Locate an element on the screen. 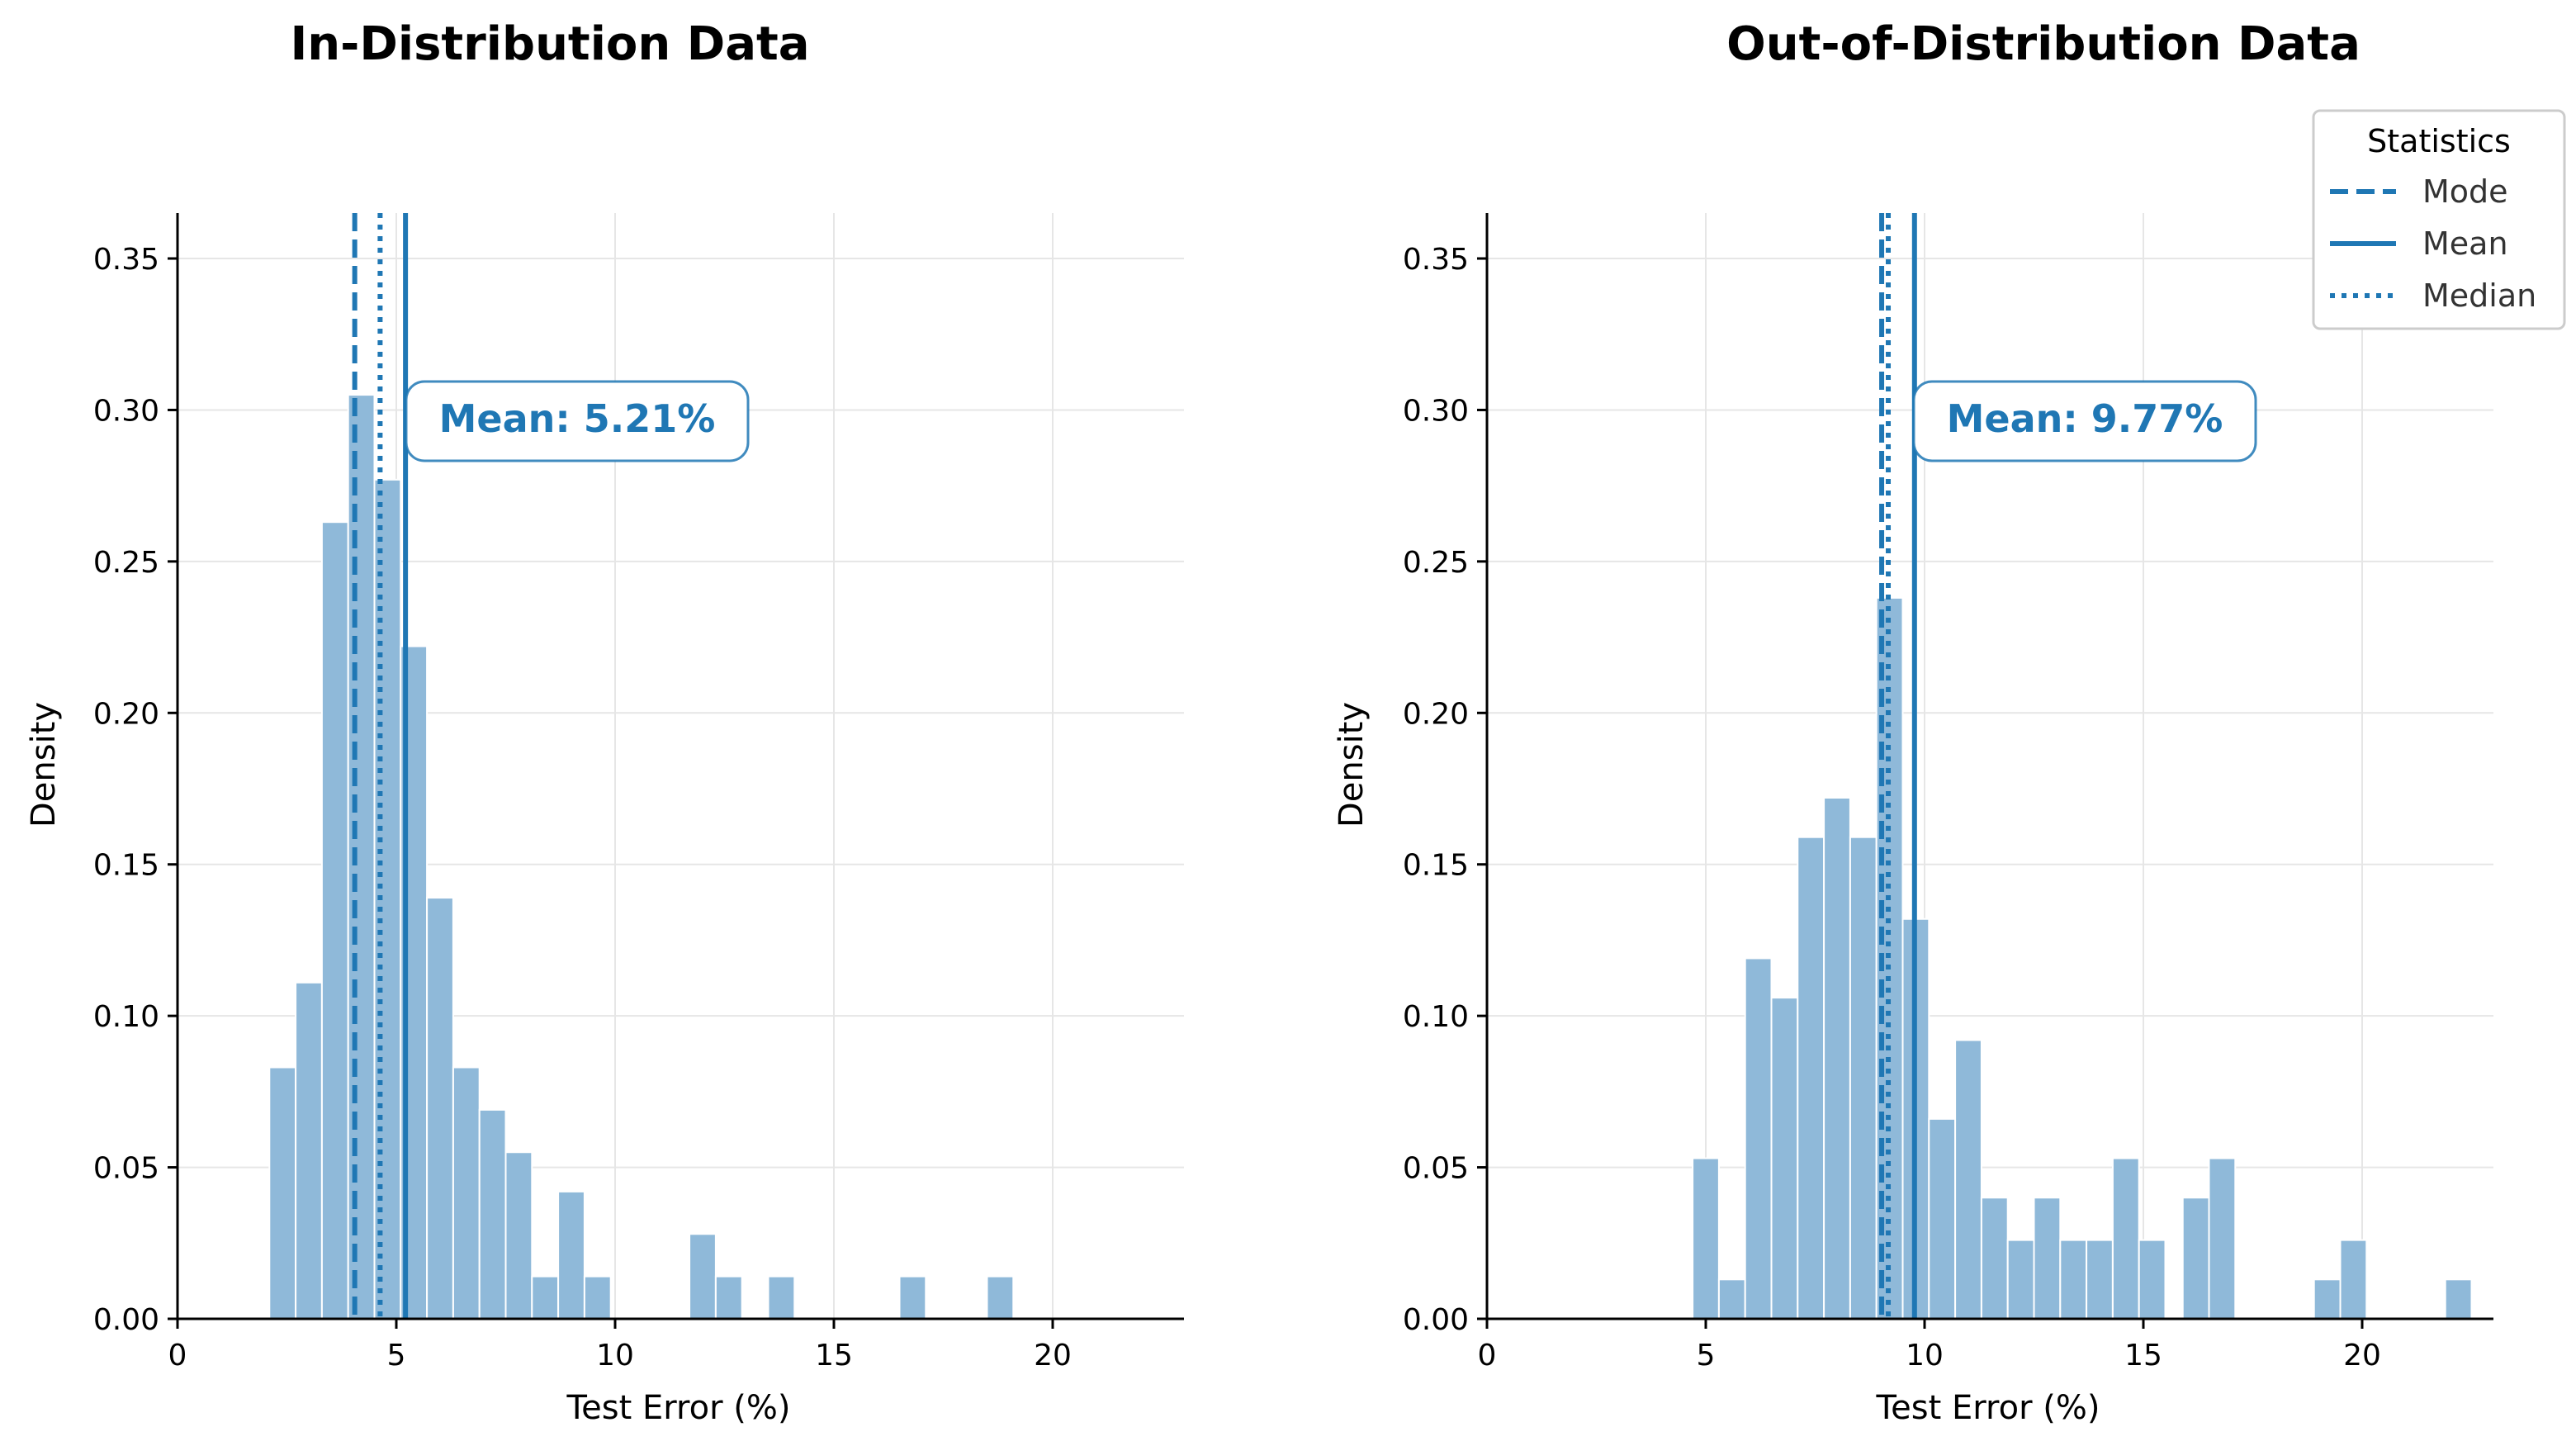 The width and height of the screenshot is (2576, 1446). mean-annotation: Mean: 5.21% is located at coordinates (577, 421).